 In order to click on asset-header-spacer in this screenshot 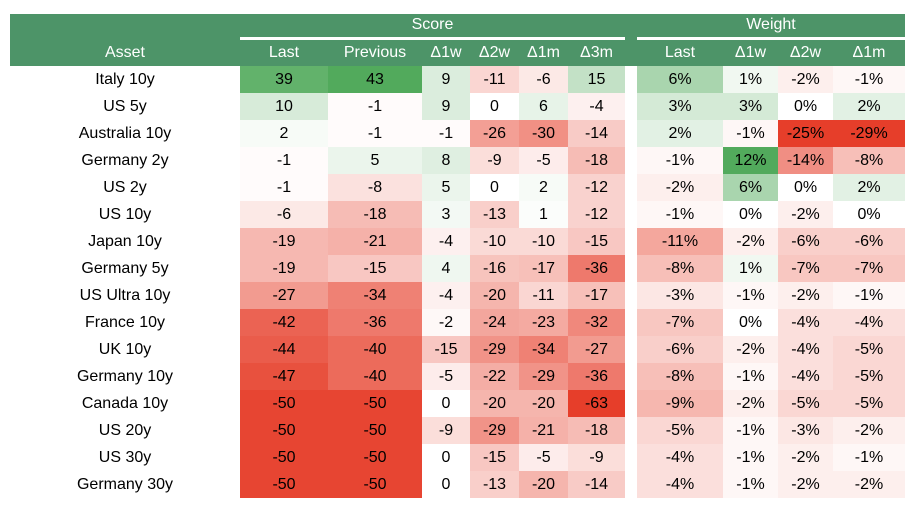, I will do `click(125, 27)`.